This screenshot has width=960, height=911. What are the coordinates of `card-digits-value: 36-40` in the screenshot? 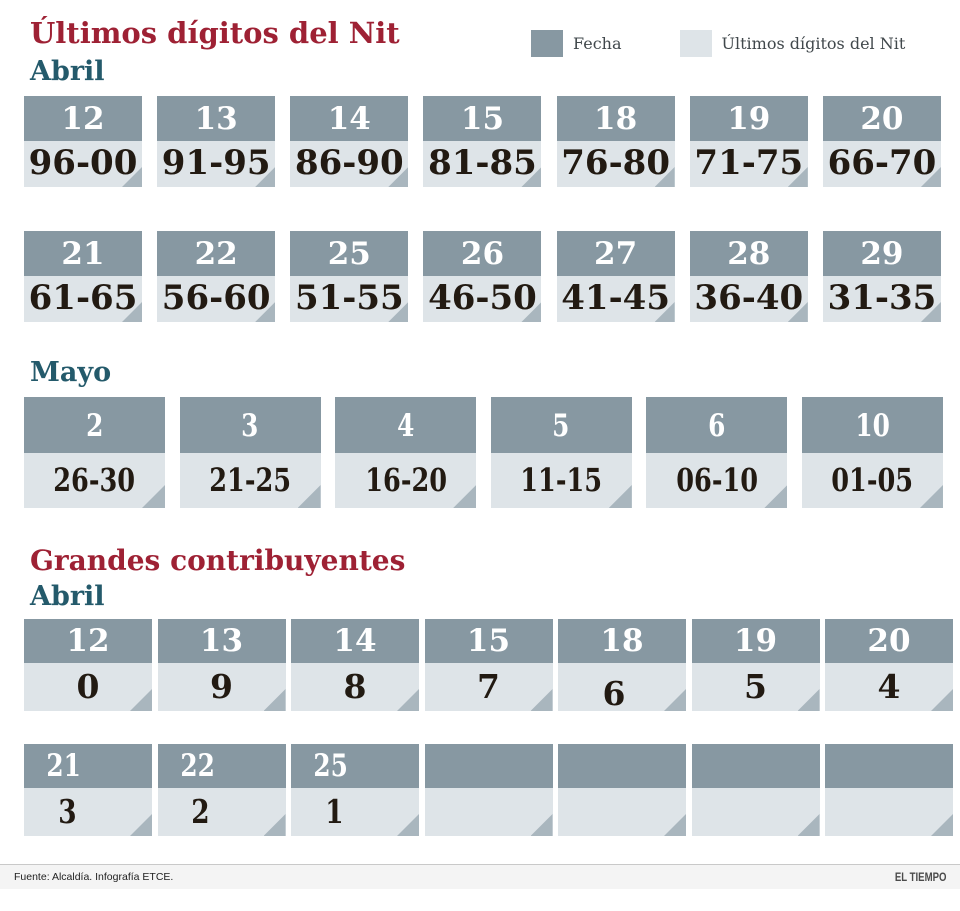 It's located at (749, 298).